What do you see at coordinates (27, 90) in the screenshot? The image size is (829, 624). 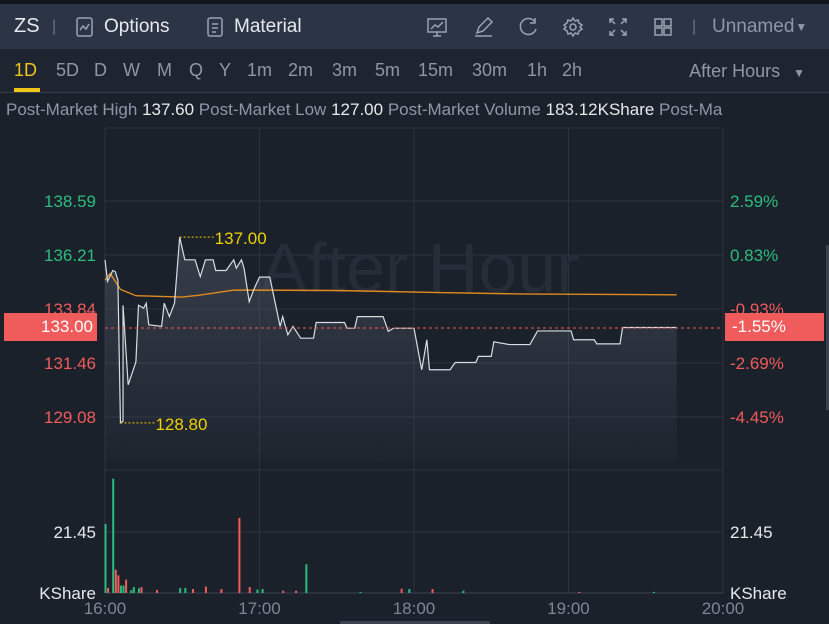 I see `active-period-indicator` at bounding box center [27, 90].